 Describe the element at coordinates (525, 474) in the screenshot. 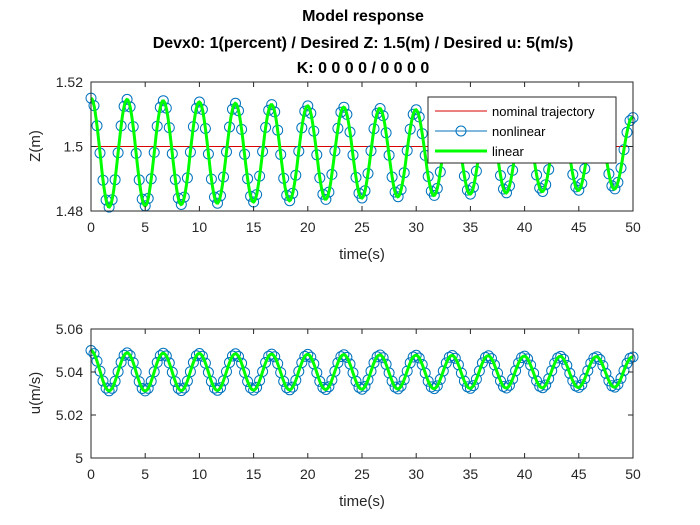

I see `x-tick-label: 40` at that location.